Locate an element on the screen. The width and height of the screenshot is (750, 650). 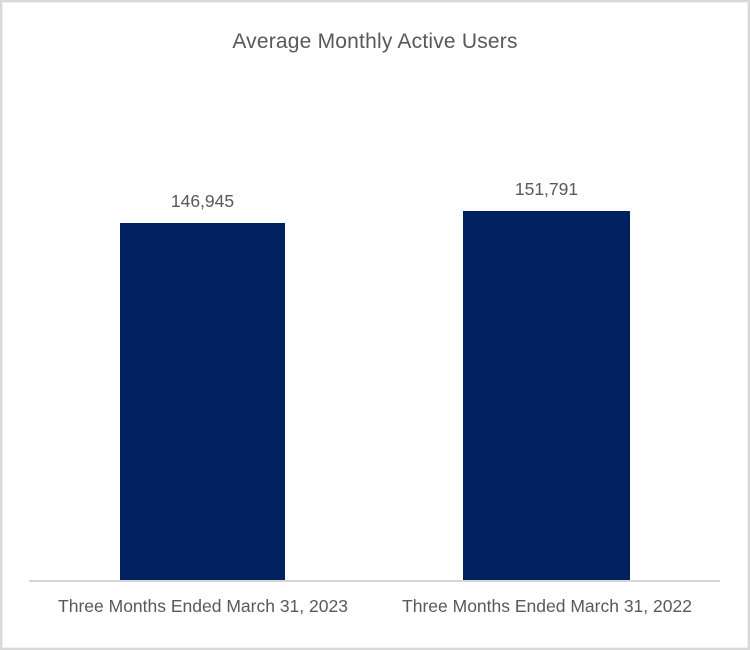
bar-2022 is located at coordinates (546, 395).